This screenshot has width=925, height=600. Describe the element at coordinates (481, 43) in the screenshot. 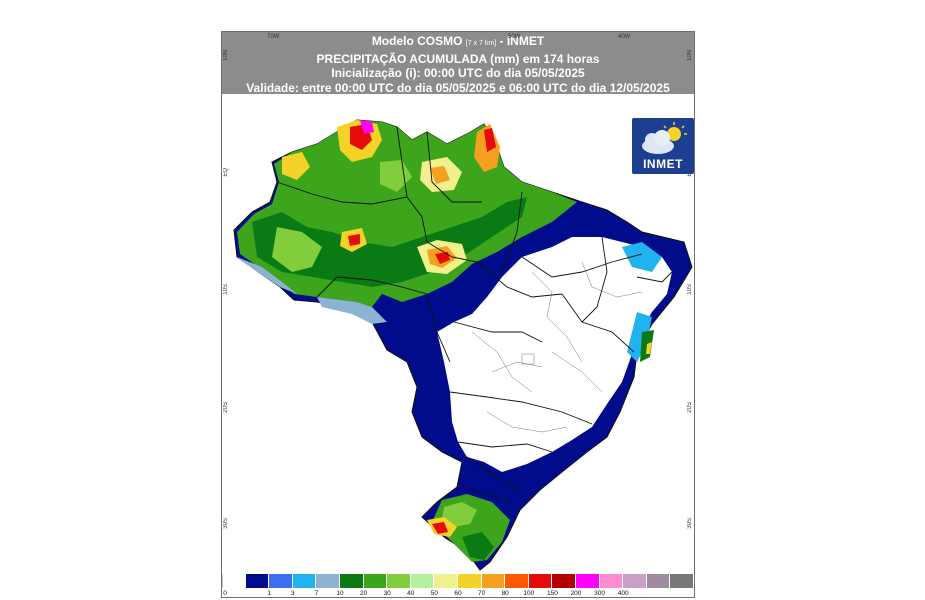

I see `model-resolution: [7 x 7 km]` at that location.